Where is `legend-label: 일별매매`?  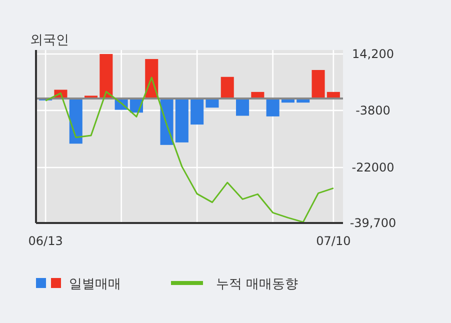 legend-label: 일별매매 is located at coordinates (95, 284).